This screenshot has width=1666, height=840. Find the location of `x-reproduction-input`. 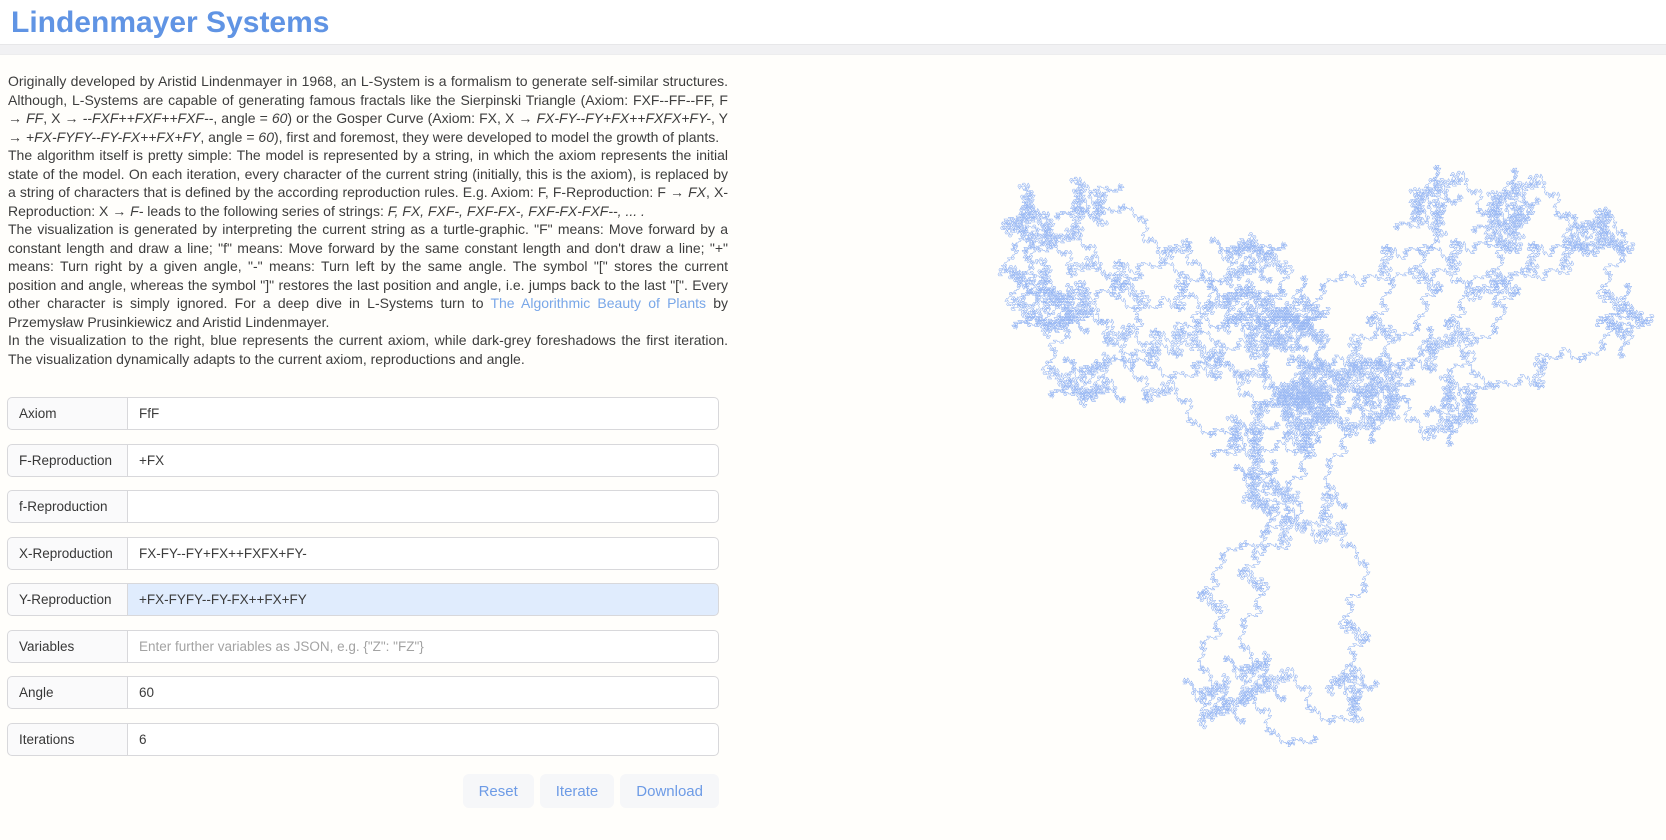

x-reproduction-input is located at coordinates (423, 553).